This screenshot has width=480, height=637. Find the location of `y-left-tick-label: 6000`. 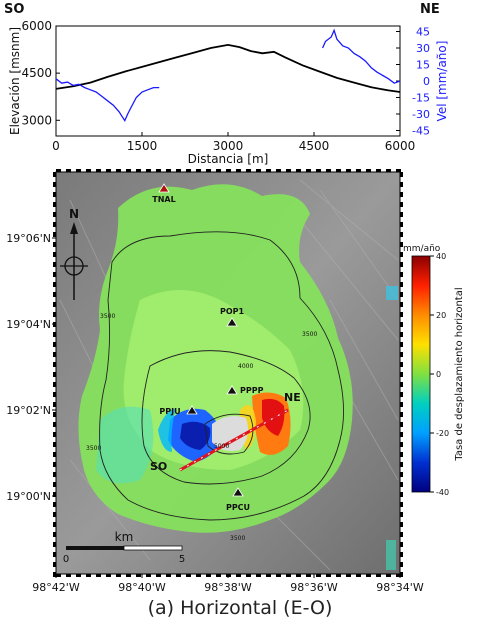

y-left-tick-label: 6000 is located at coordinates (36, 26).